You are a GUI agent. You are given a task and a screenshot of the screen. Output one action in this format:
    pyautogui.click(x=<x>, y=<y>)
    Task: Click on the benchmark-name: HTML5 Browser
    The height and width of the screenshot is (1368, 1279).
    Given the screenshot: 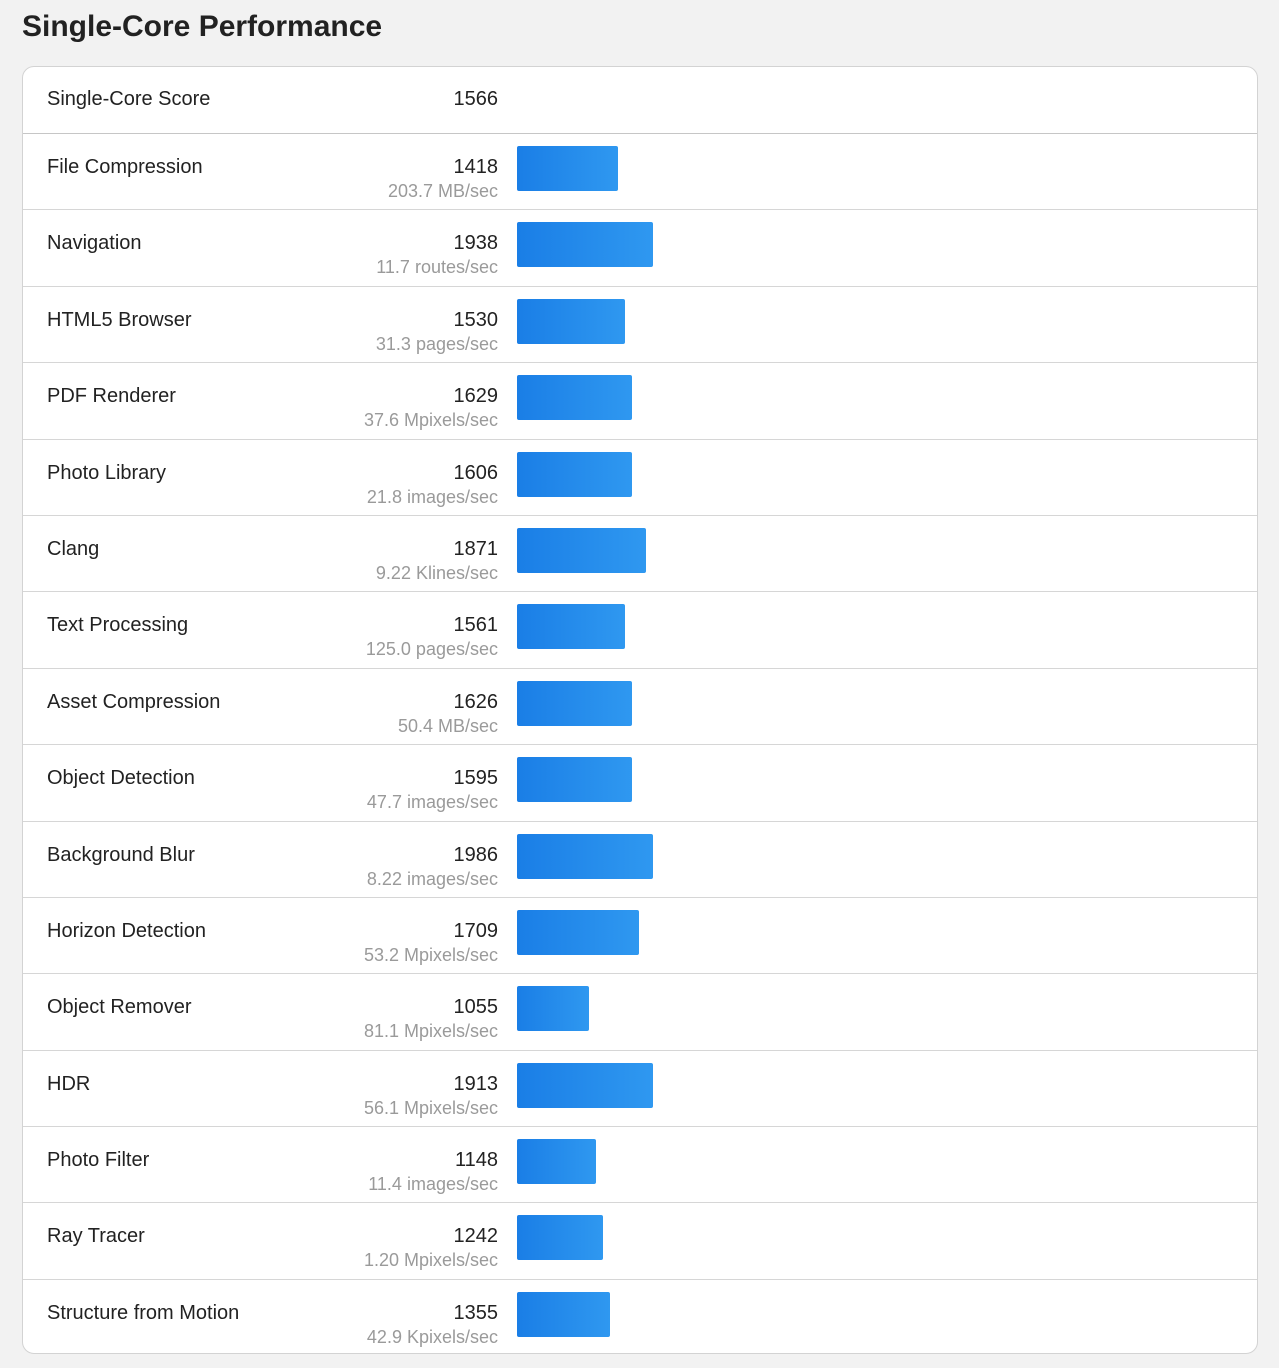 What is the action you would take?
    pyautogui.click(x=119, y=319)
    